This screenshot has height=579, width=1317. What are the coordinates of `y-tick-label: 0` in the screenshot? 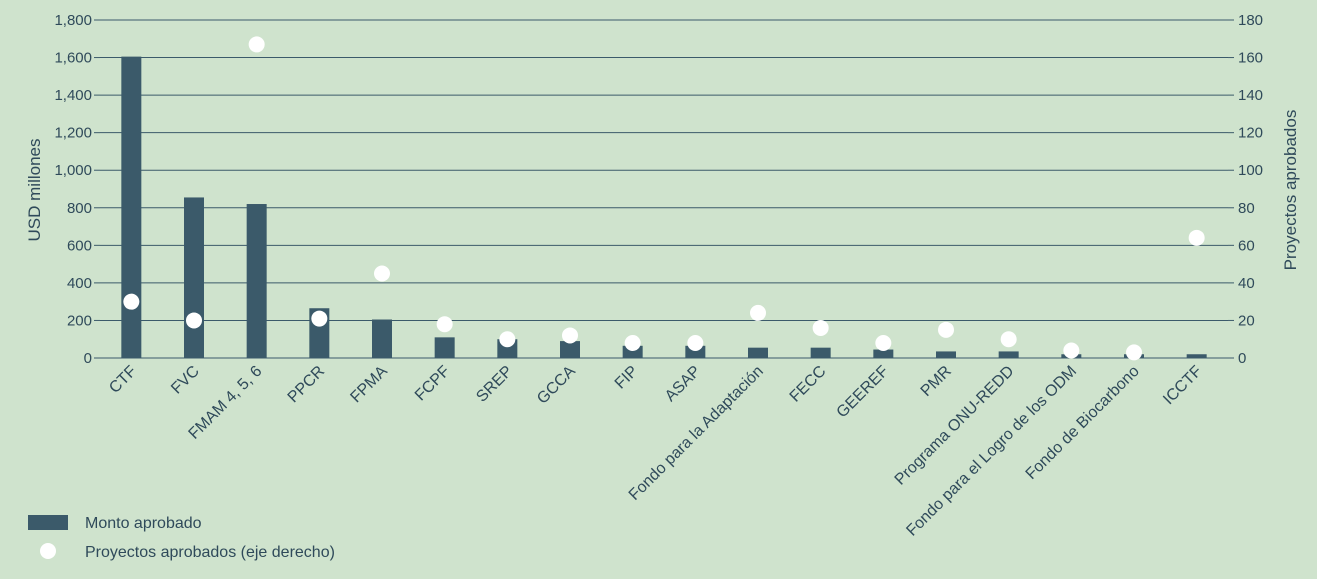 It's located at (88, 358).